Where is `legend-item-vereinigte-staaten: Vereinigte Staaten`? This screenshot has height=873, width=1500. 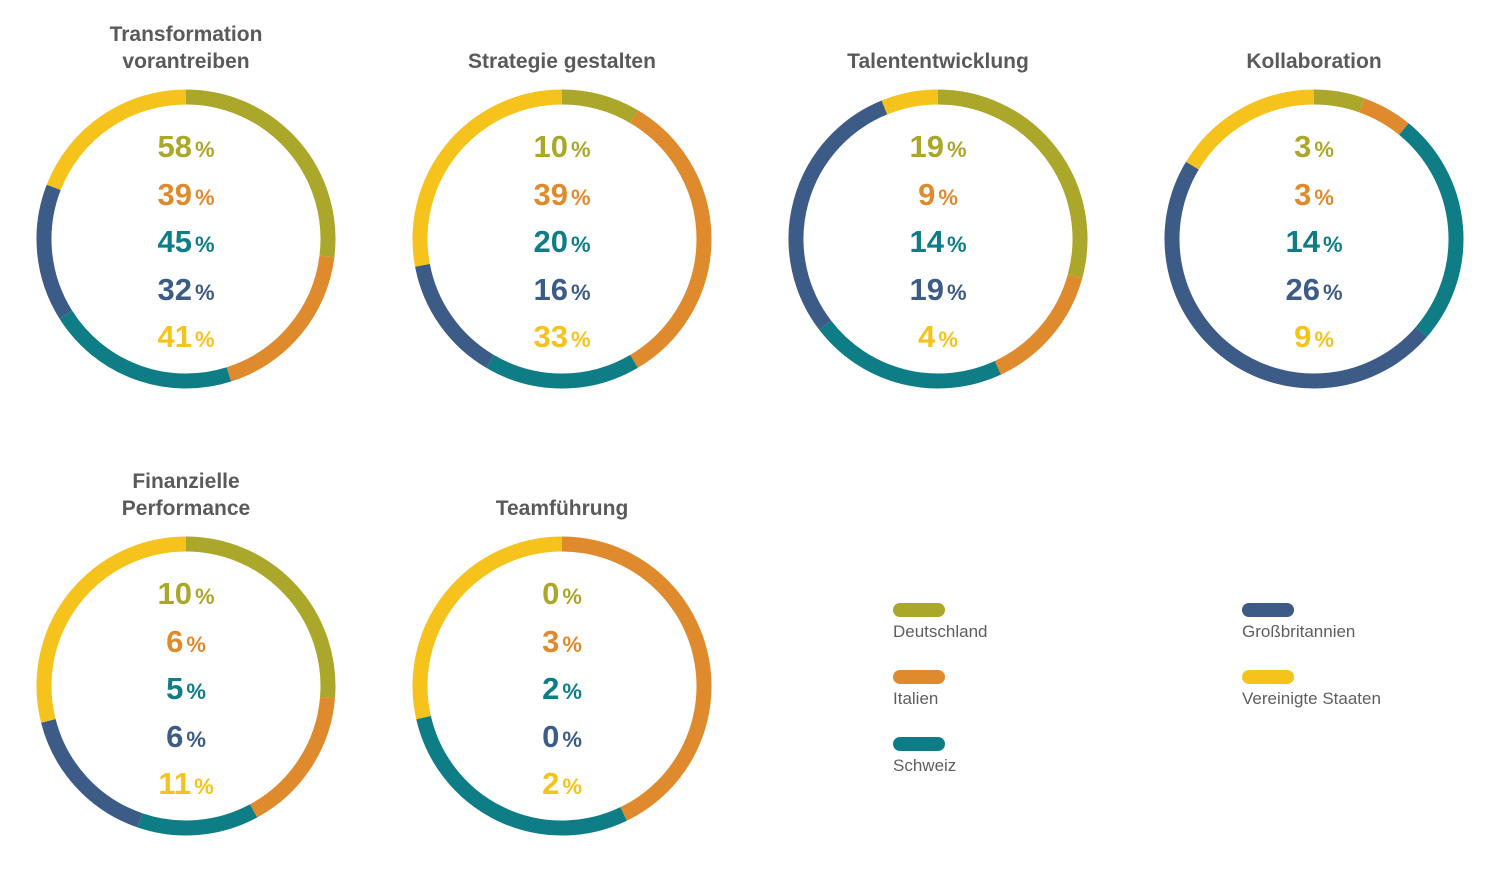
legend-item-vereinigte-staaten: Vereinigte Staaten is located at coordinates (1371, 690).